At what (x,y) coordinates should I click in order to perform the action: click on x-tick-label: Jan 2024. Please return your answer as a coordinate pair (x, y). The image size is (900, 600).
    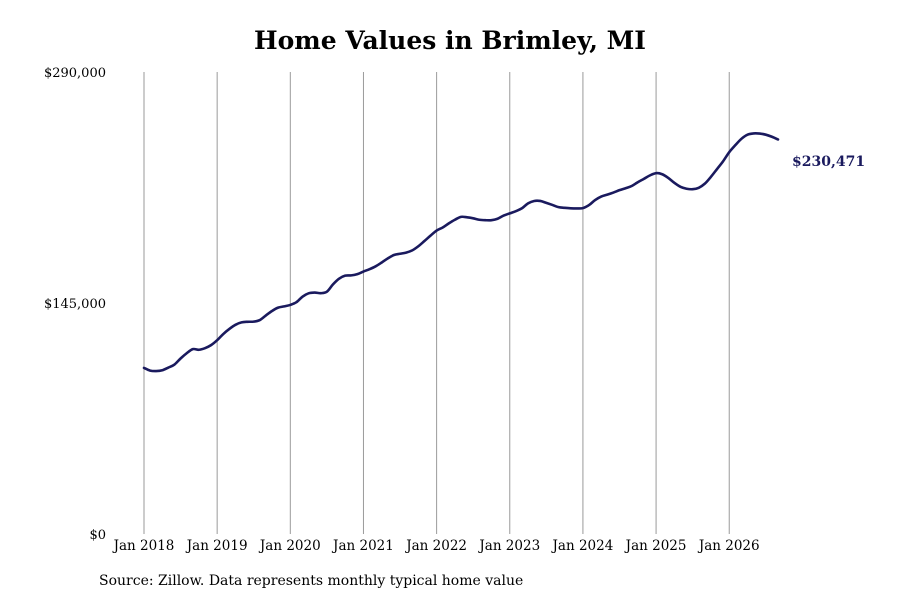
    Looking at the image, I should click on (582, 546).